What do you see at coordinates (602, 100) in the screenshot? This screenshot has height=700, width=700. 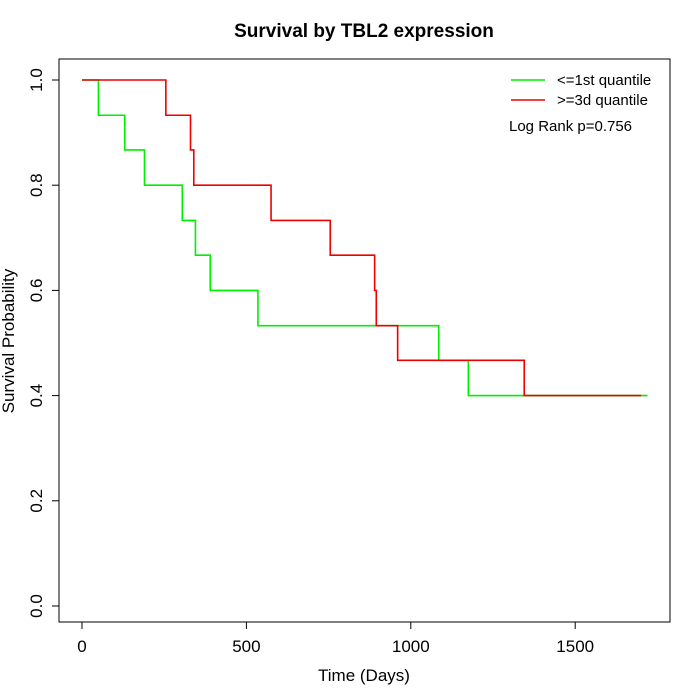 I see `legend-label: >=3d quantile` at bounding box center [602, 100].